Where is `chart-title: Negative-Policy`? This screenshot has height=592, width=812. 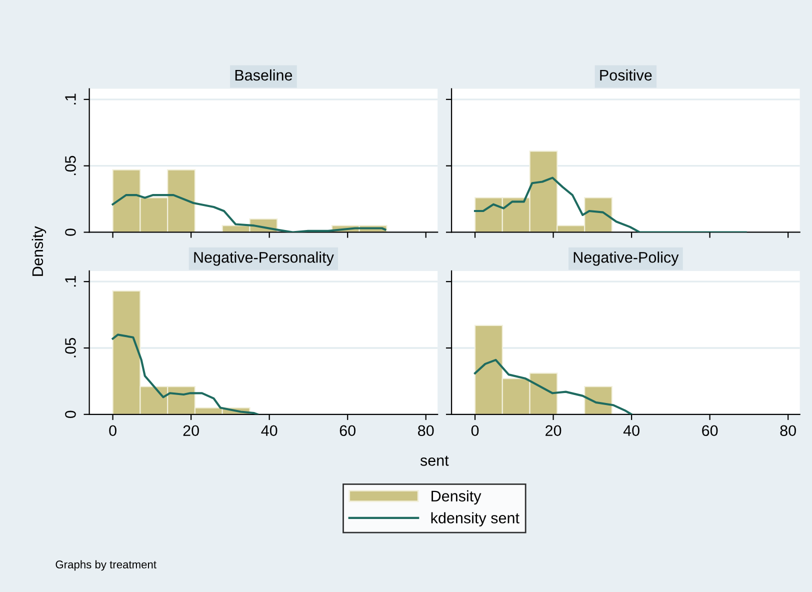 chart-title: Negative-Policy is located at coordinates (626, 259).